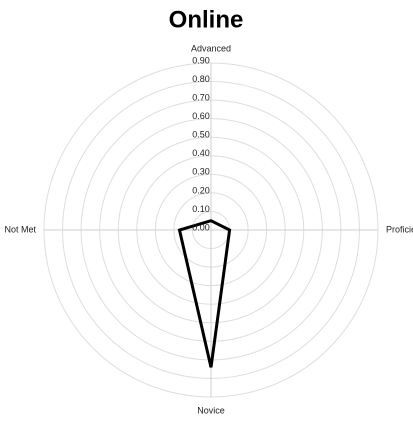  What do you see at coordinates (201, 60) in the screenshot?
I see `r-tick-label: 0.90` at bounding box center [201, 60].